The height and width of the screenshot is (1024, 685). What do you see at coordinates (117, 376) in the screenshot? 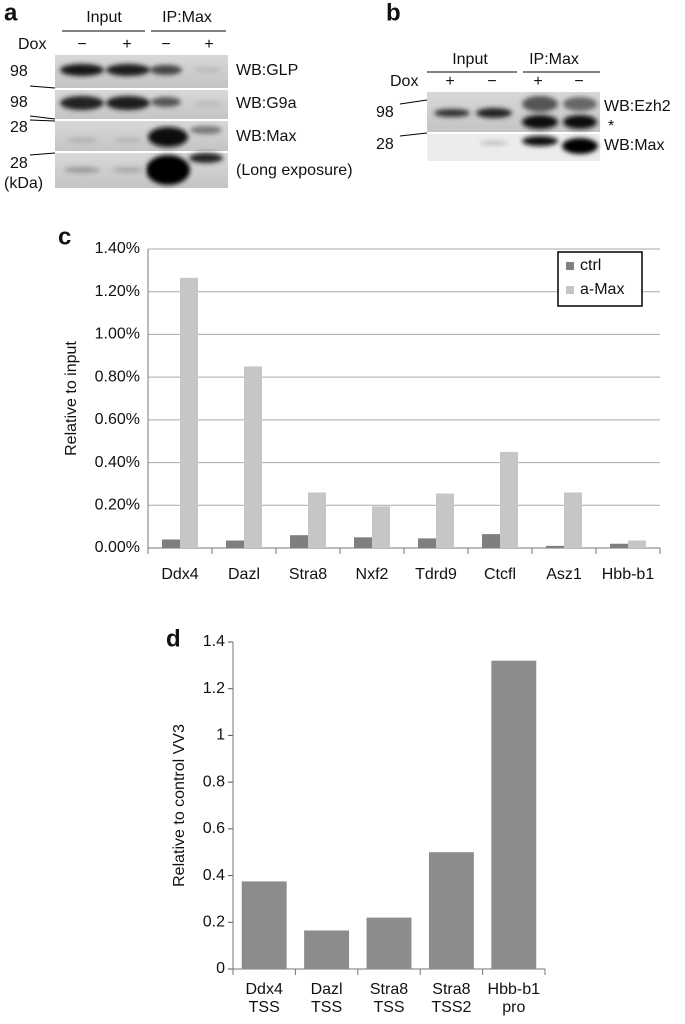
I see `y-tick-label: 0.80%` at bounding box center [117, 376].